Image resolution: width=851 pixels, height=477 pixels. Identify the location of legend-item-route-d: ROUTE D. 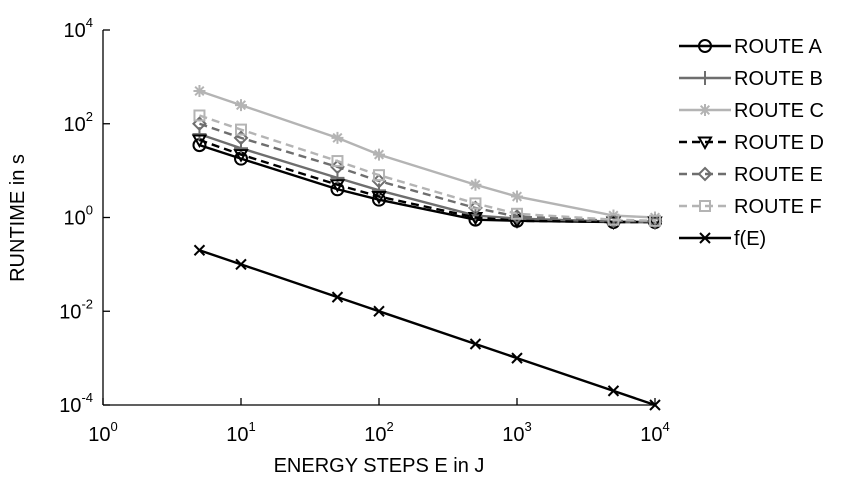
(751, 143).